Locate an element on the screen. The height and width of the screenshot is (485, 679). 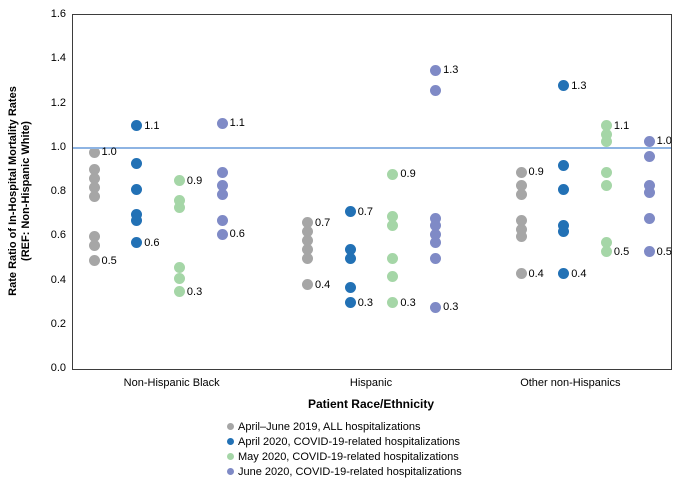
legend-label: April–June 2019, ALL hospitalizations is located at coordinates (329, 426).